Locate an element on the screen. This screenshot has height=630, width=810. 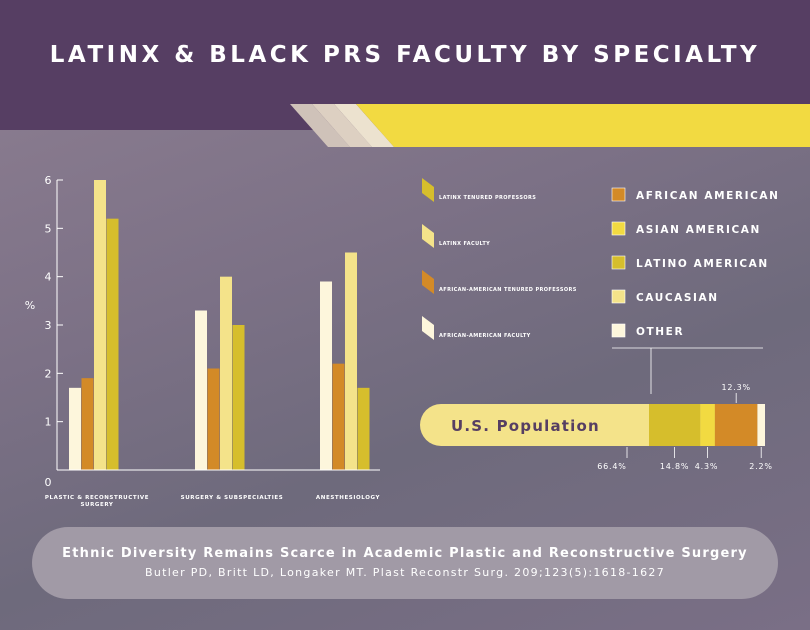
population-value-label: 4.3% is located at coordinates (707, 466).